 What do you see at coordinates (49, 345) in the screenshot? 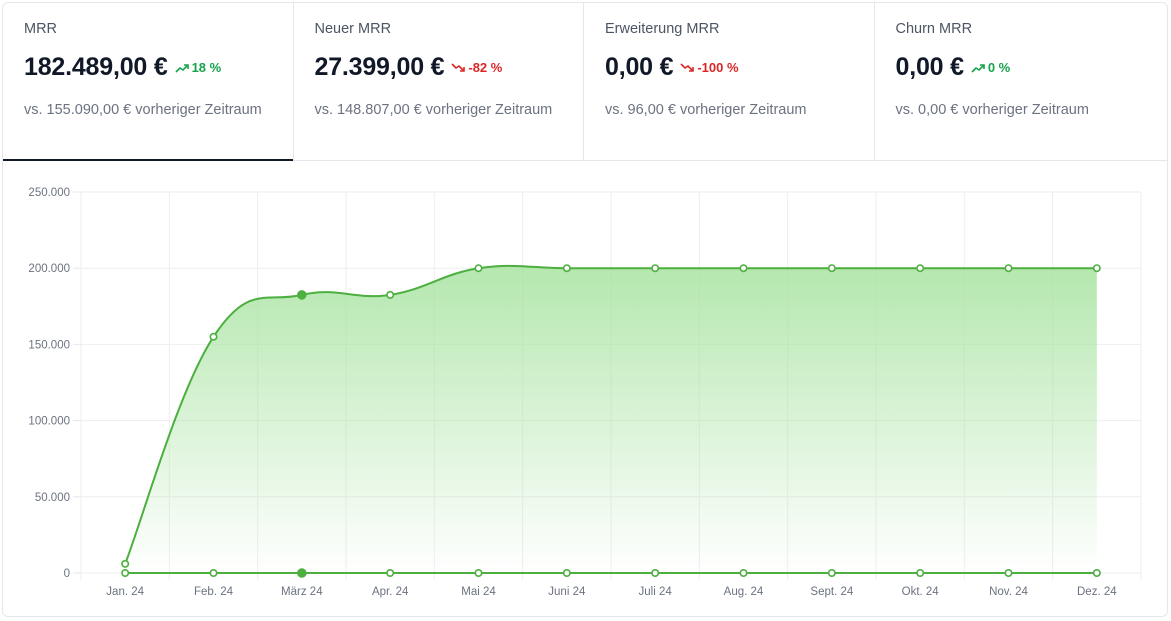
I see `y-tick-label: 150.000` at bounding box center [49, 345].